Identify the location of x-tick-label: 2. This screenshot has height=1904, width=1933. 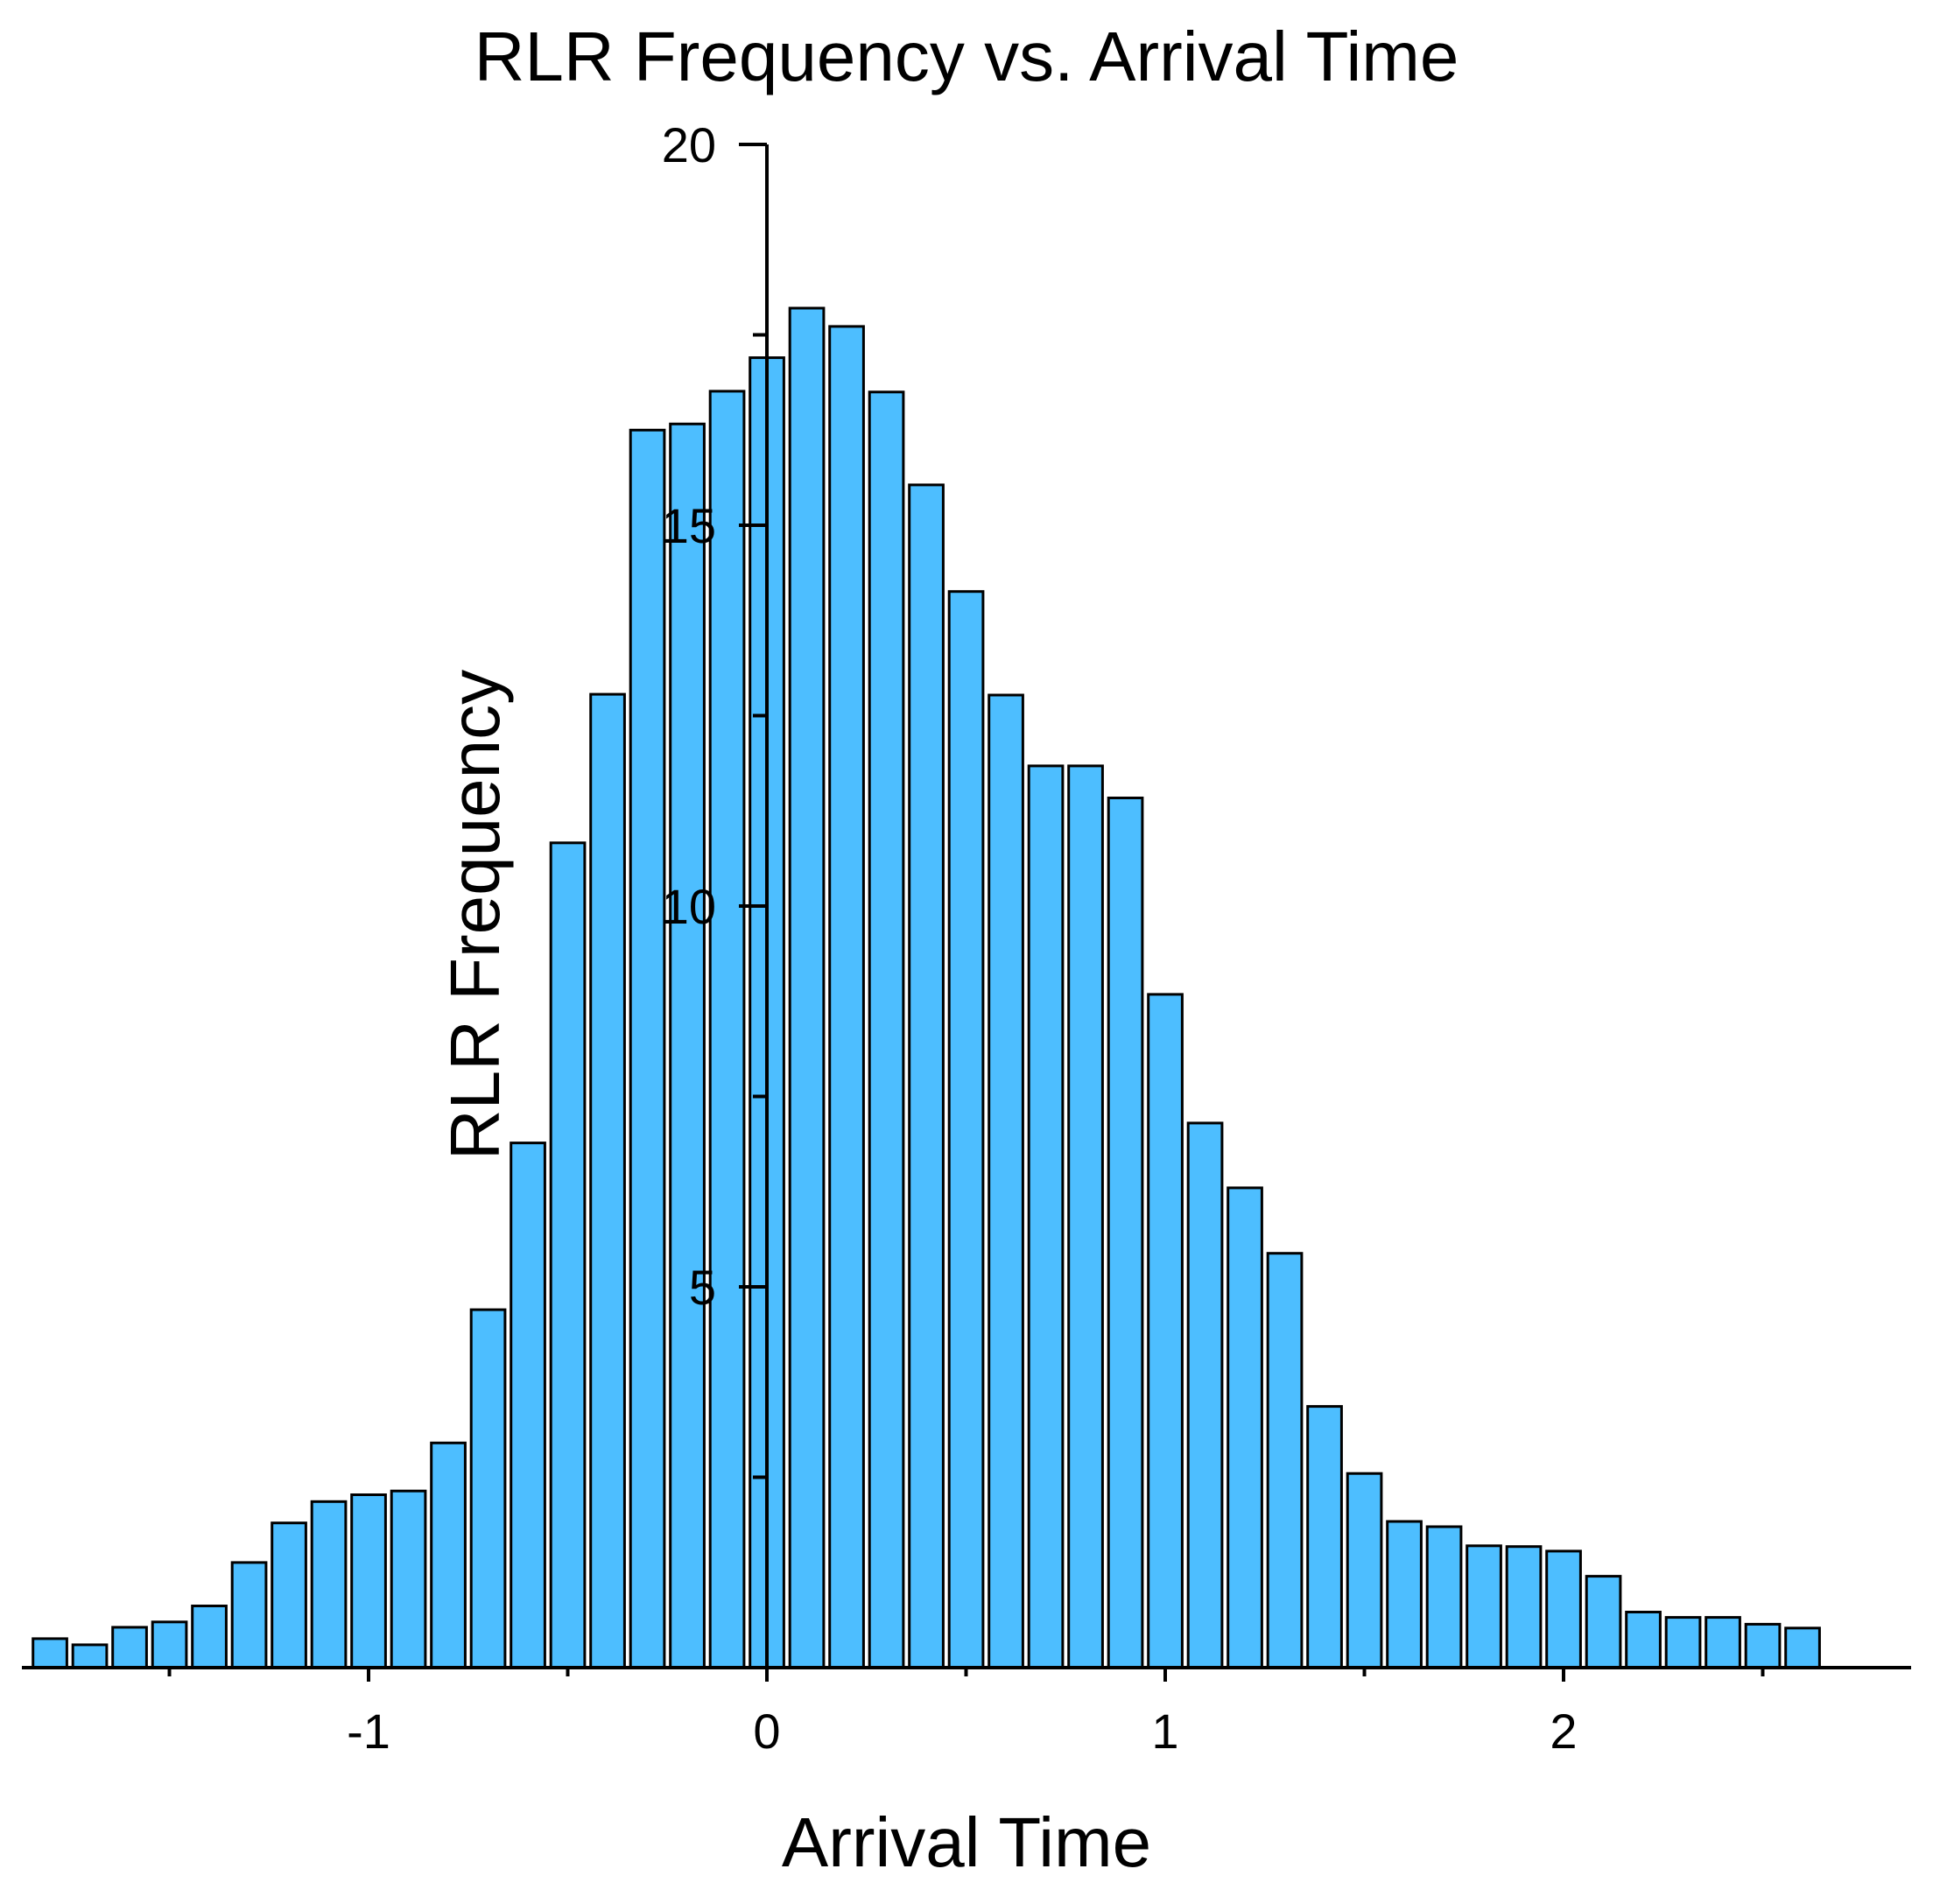
(1563, 1731).